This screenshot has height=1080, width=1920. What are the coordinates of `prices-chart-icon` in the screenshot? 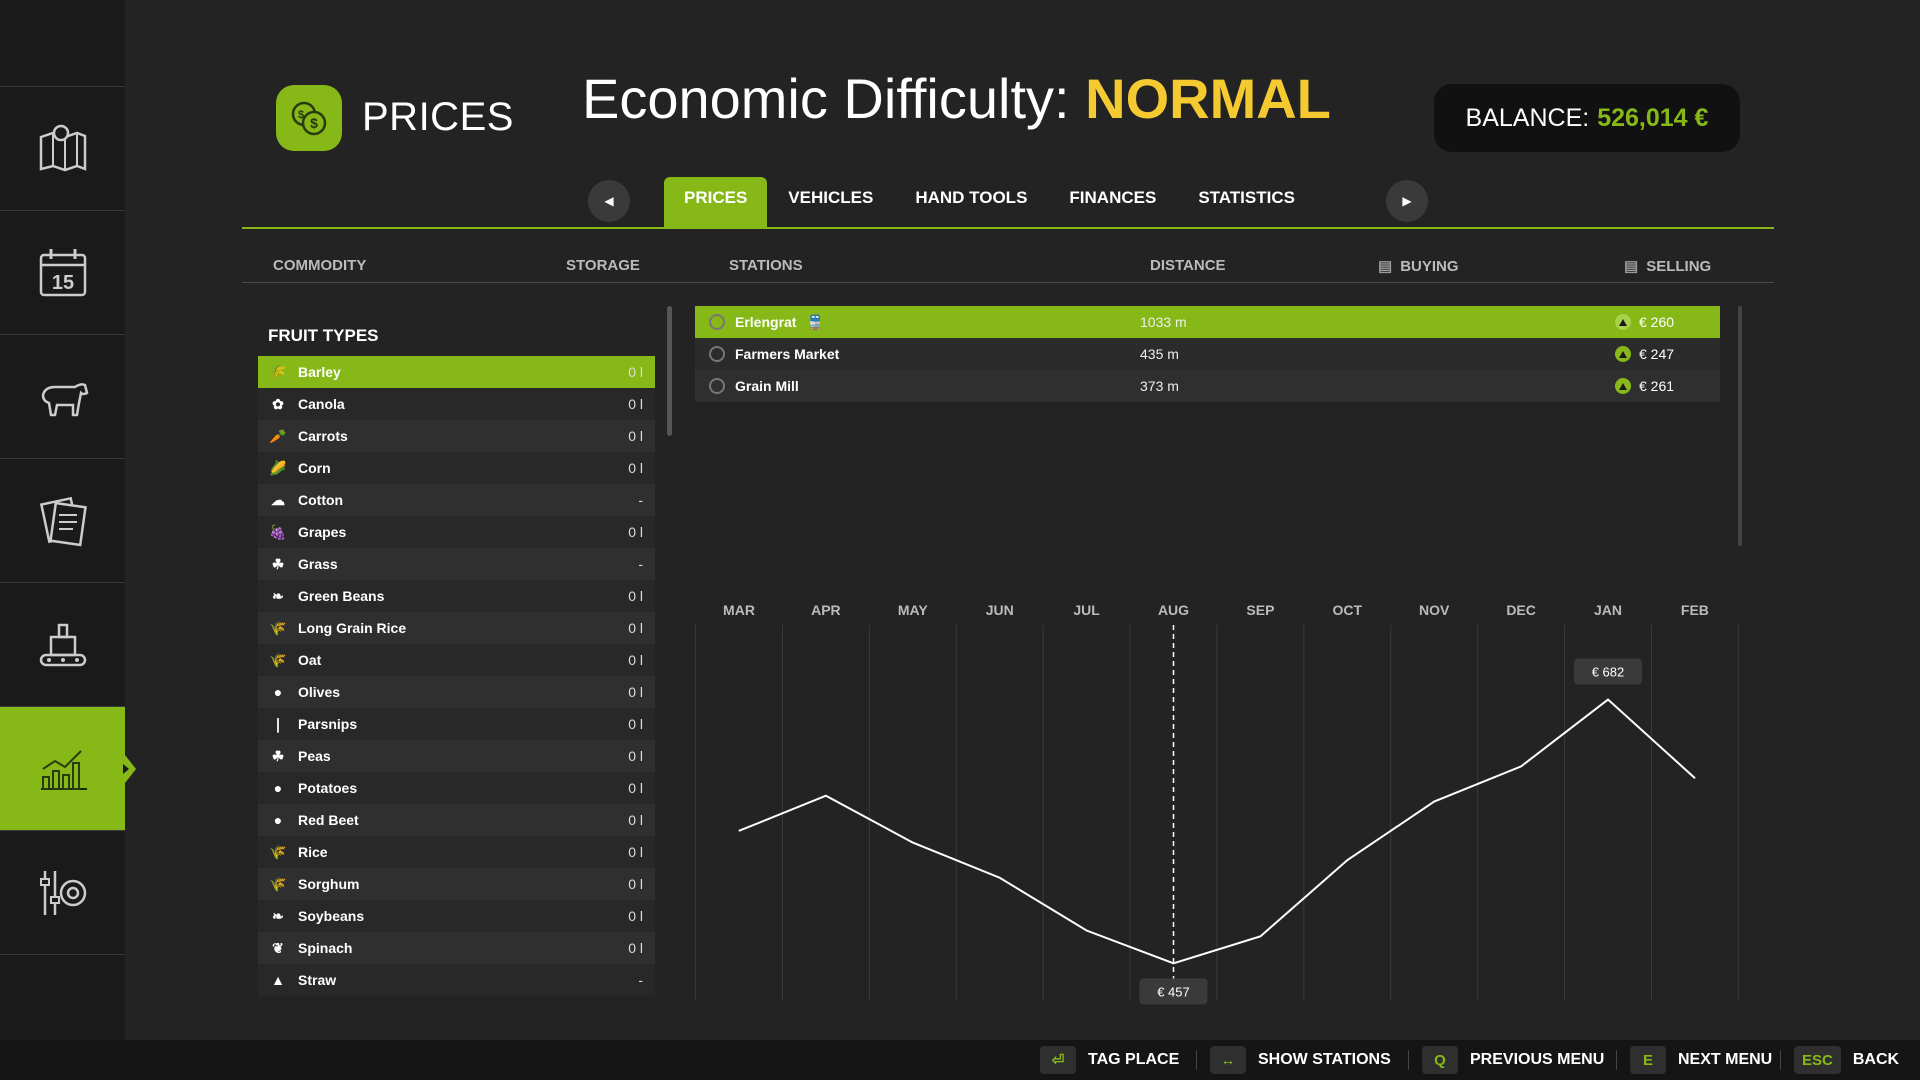 It's located at (63, 769).